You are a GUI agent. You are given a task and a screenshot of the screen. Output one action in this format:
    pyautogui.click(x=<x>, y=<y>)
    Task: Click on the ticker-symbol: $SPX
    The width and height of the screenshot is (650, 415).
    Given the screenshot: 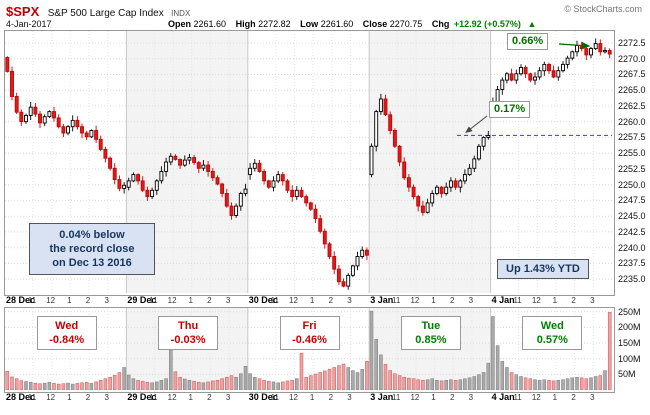 What is the action you would take?
    pyautogui.click(x=23, y=11)
    